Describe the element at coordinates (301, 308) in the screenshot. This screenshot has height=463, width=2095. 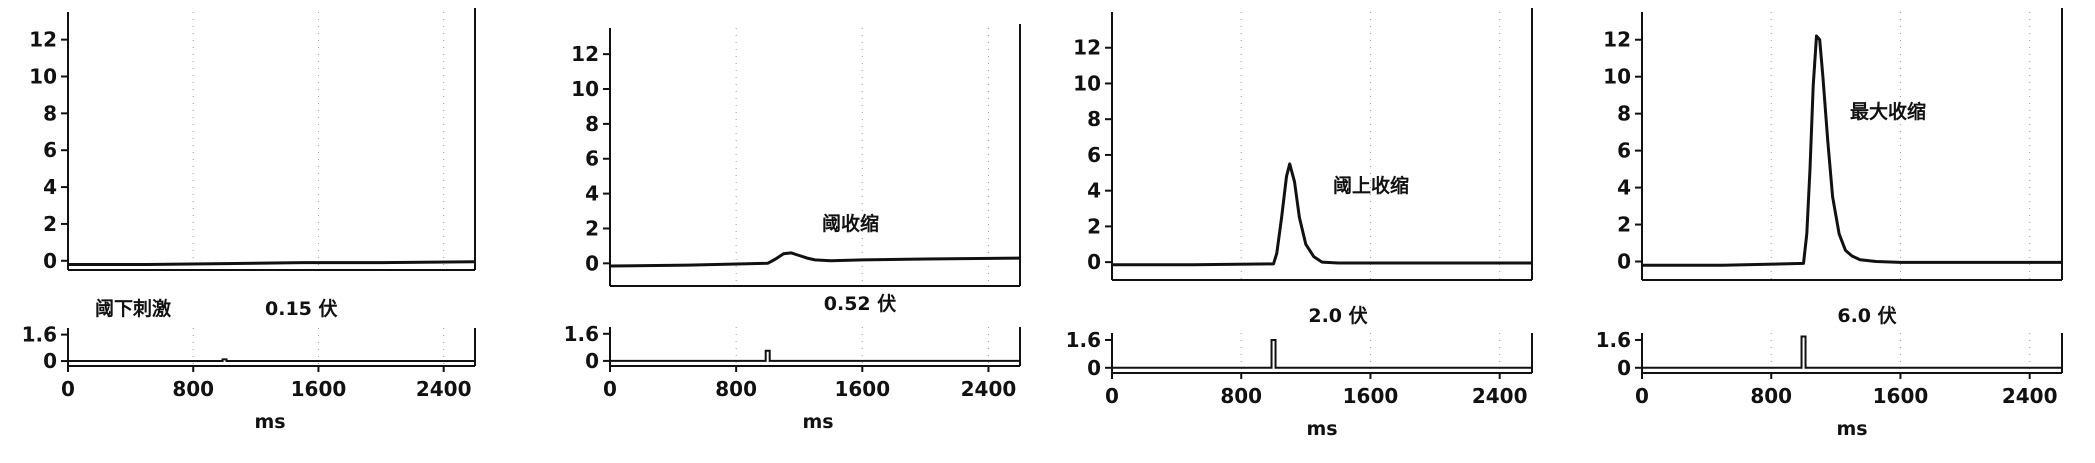
I see `voltage-annotation: 0.15 伏` at that location.